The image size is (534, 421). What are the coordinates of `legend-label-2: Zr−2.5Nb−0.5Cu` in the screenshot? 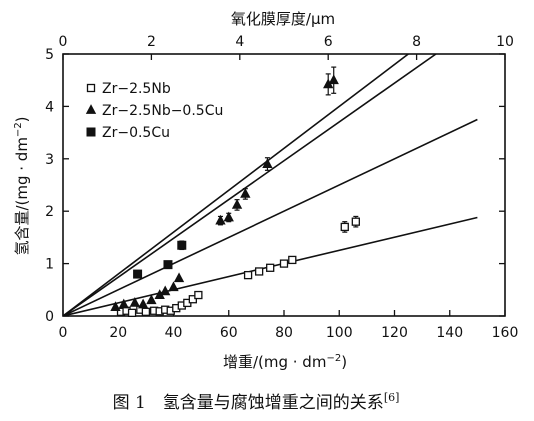 It's located at (162, 111).